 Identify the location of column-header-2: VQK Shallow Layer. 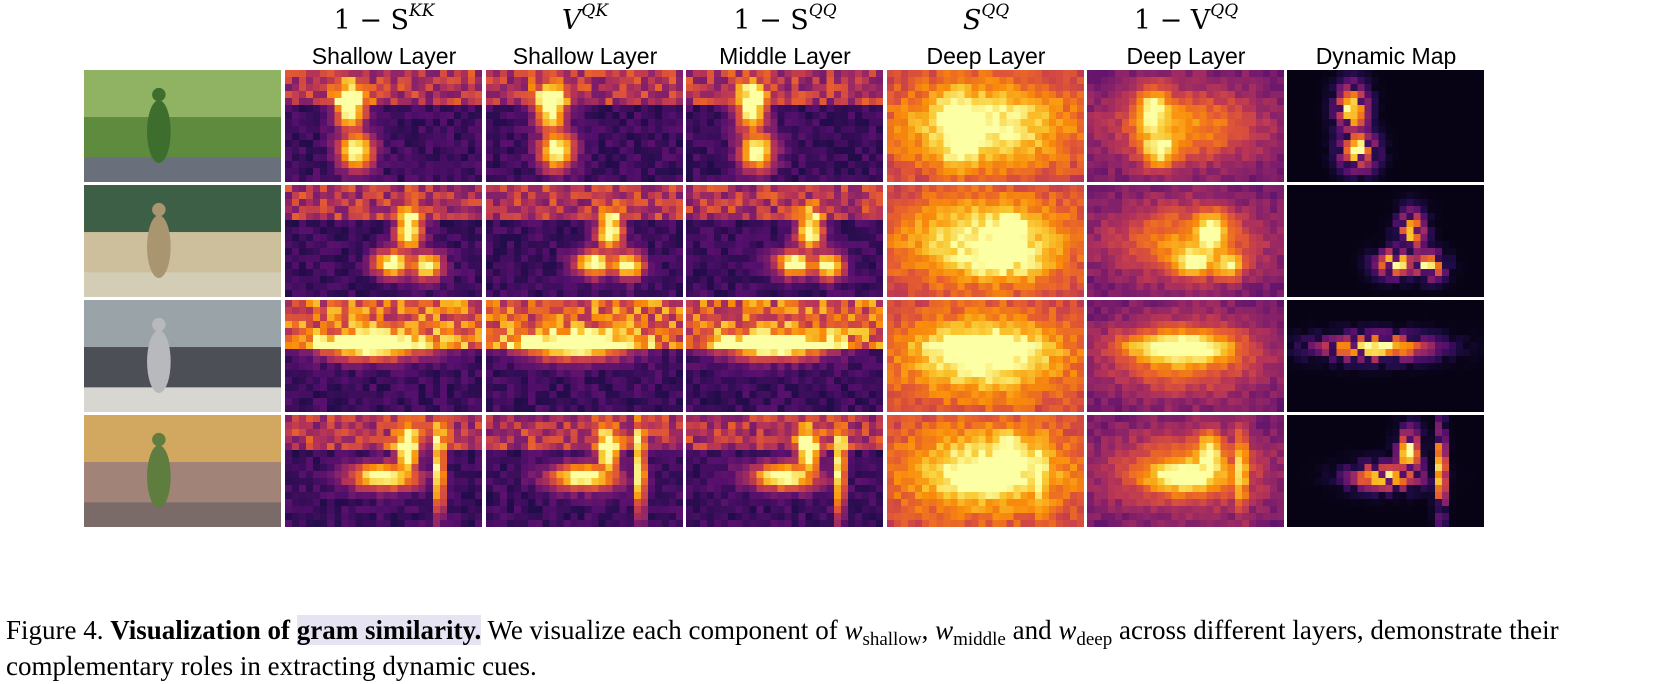
(585, 35).